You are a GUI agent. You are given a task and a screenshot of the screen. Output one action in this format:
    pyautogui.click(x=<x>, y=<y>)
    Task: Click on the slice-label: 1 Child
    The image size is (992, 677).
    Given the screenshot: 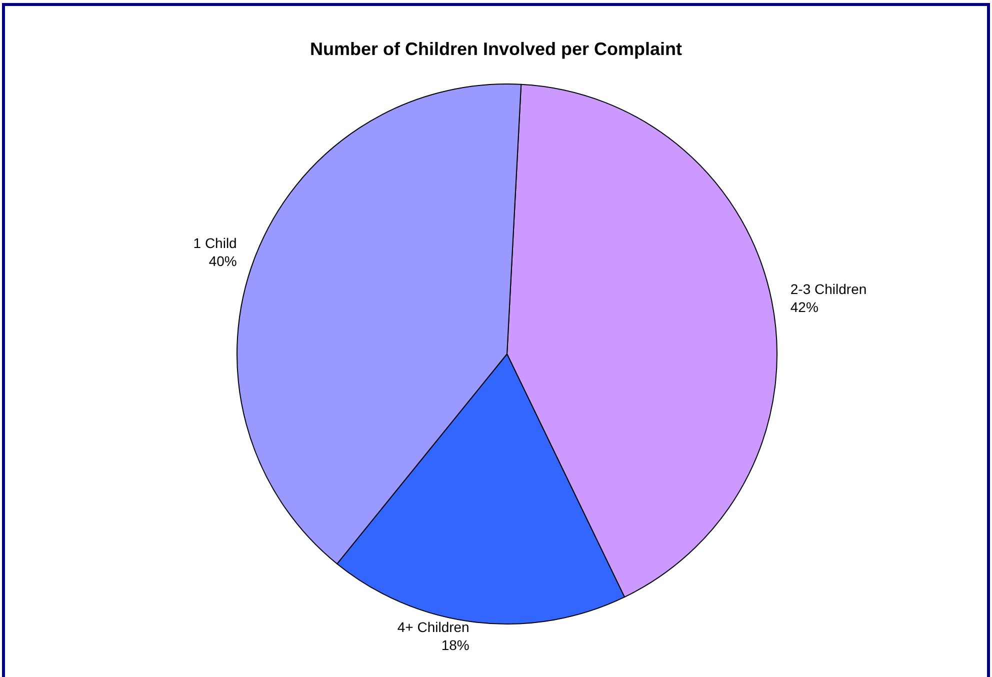 What is the action you would take?
    pyautogui.click(x=215, y=243)
    